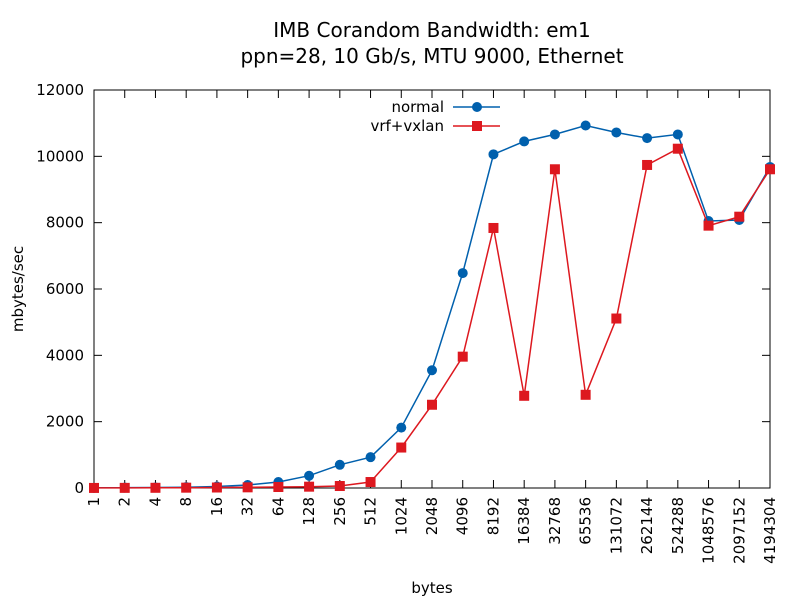 The image size is (800, 600). What do you see at coordinates (94, 502) in the screenshot?
I see `x-tick-label: 1` at bounding box center [94, 502].